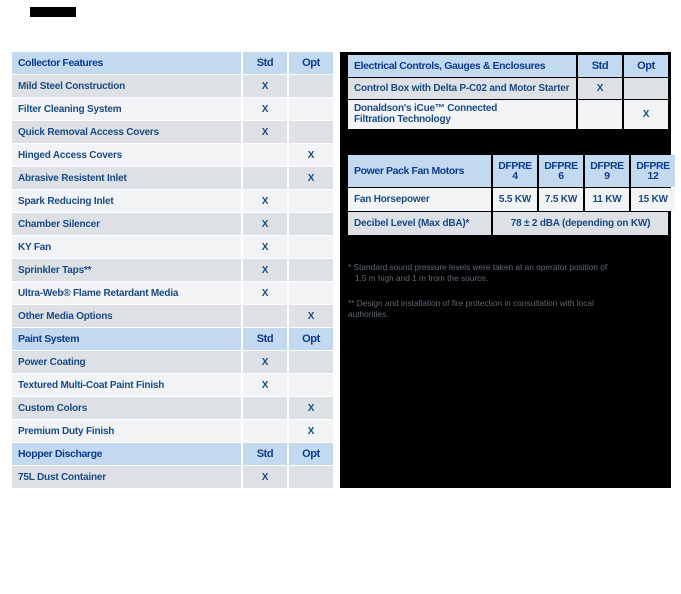 This screenshot has width=681, height=594. Describe the element at coordinates (515, 199) in the screenshot. I see `spec-value: 5.5 KW` at that location.